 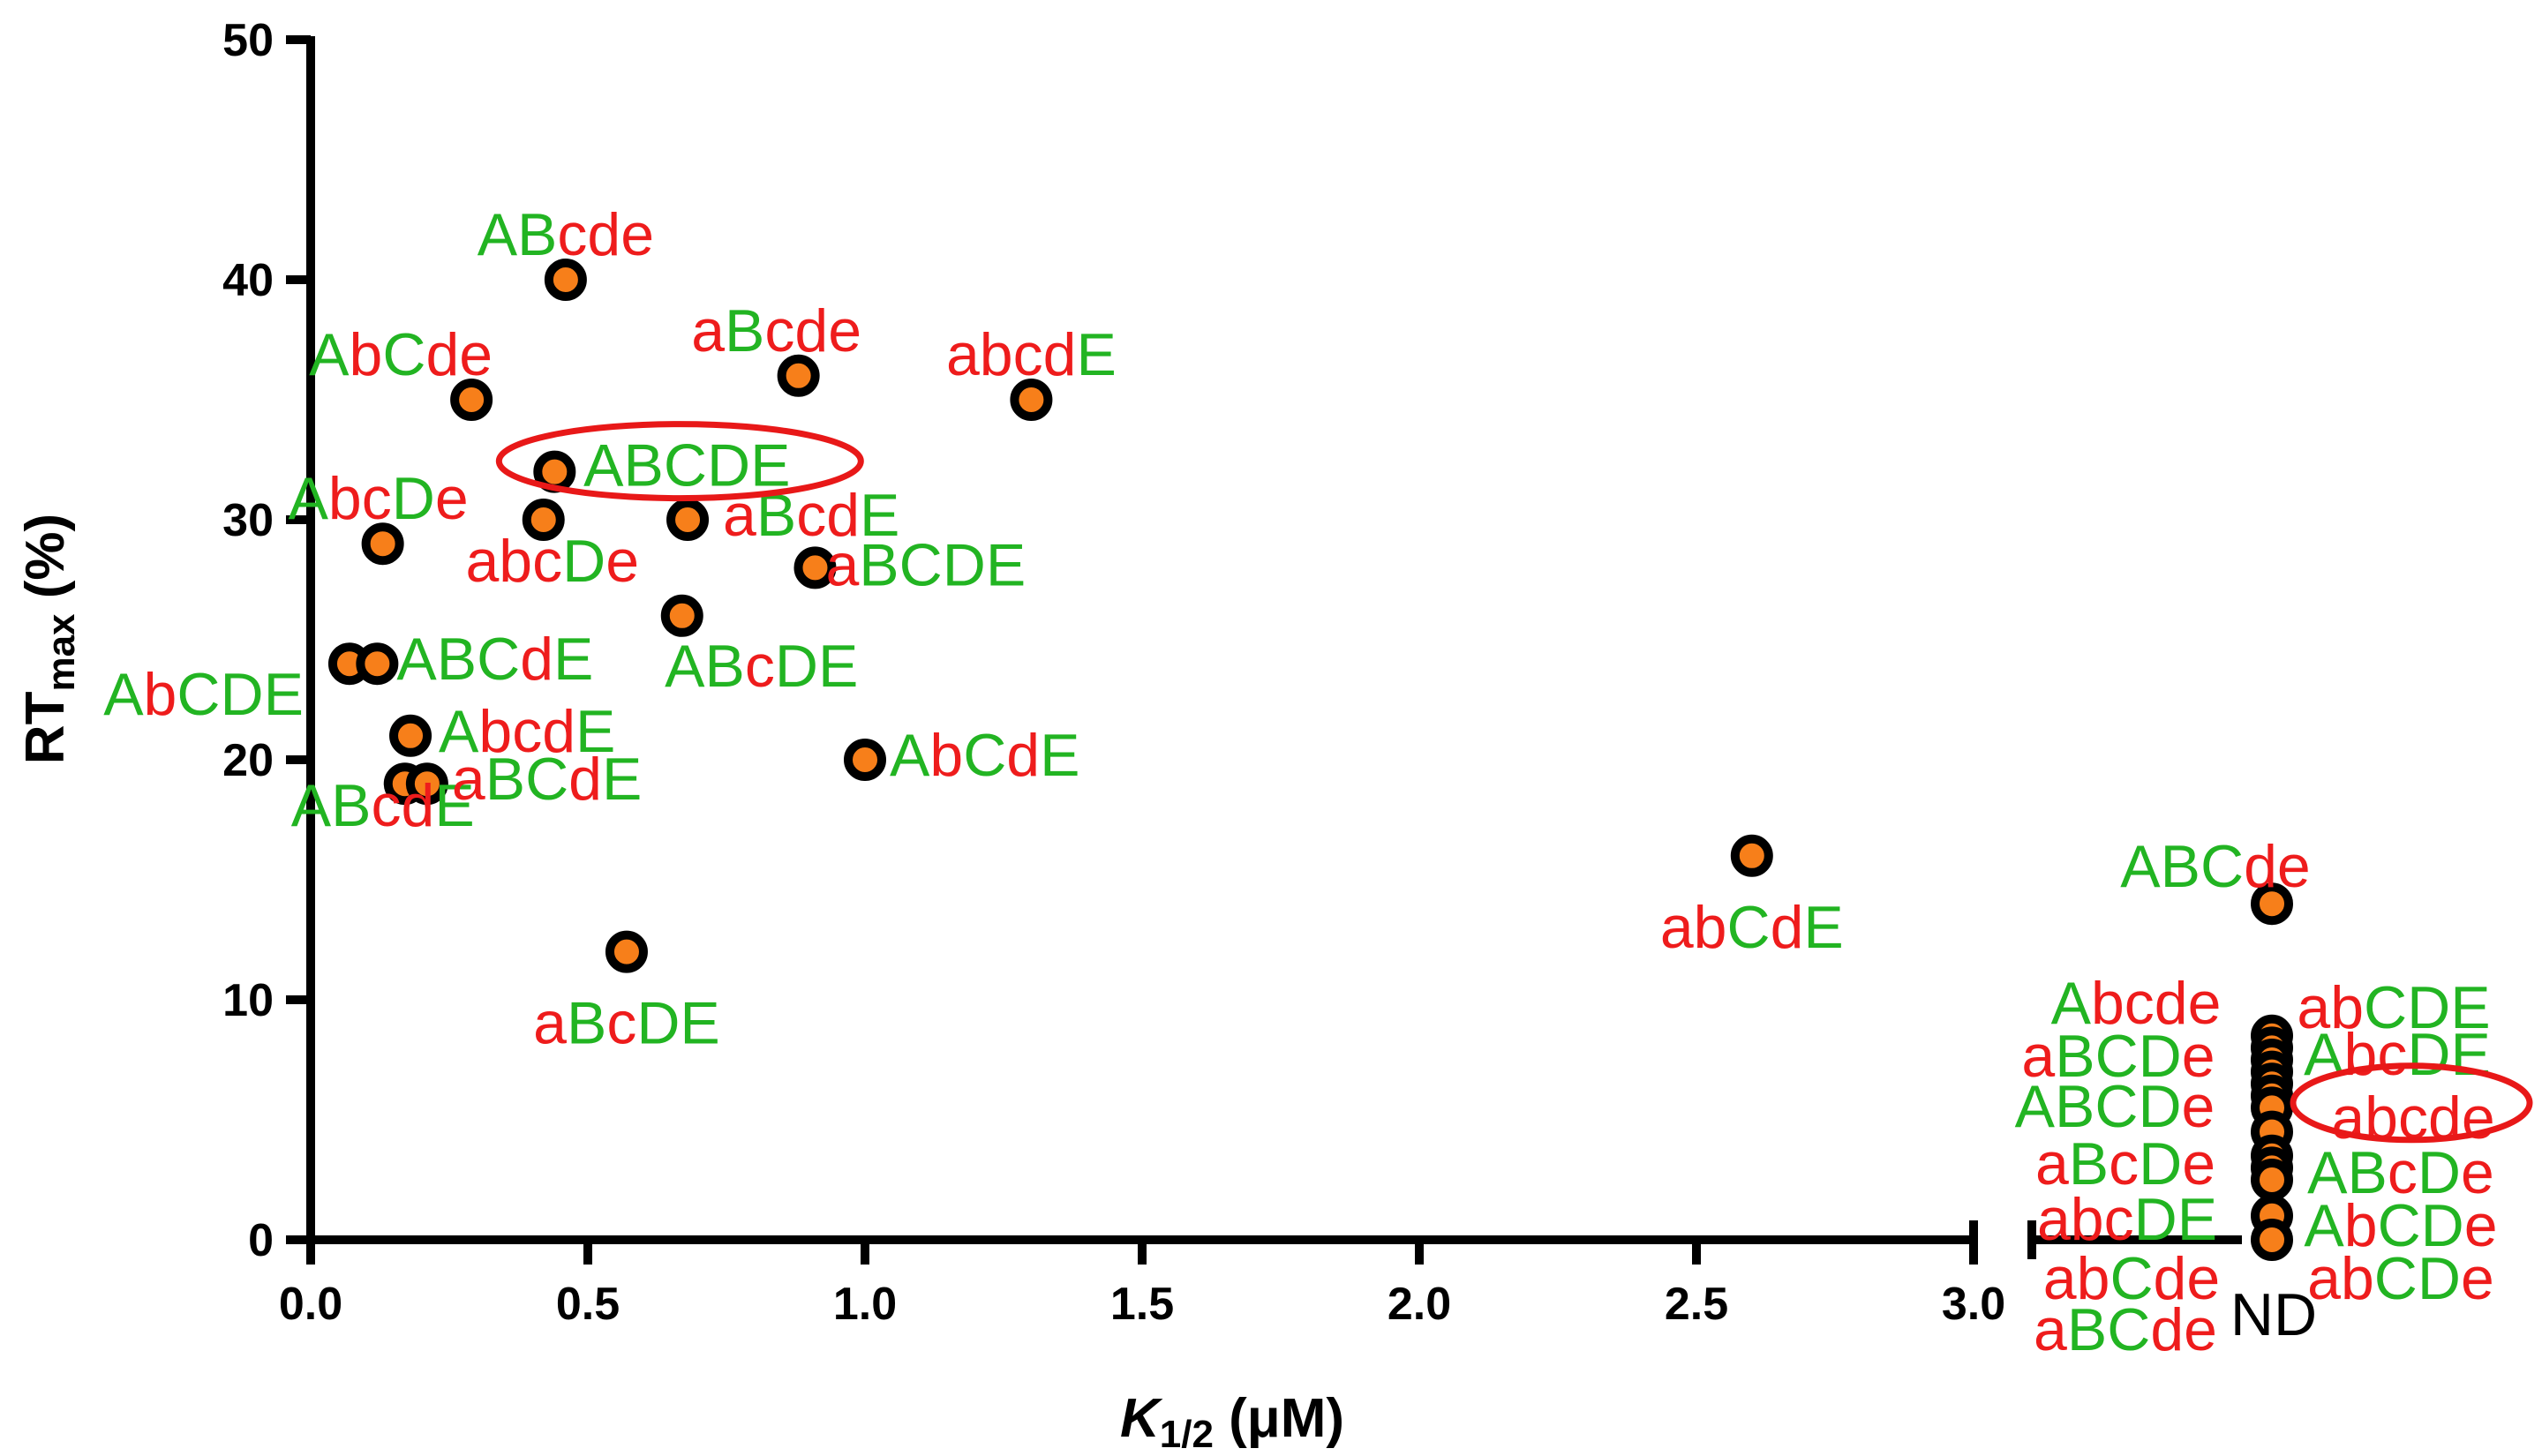 What do you see at coordinates (49, 639) in the screenshot?
I see `y-axis-title: RTmax (%)` at bounding box center [49, 639].